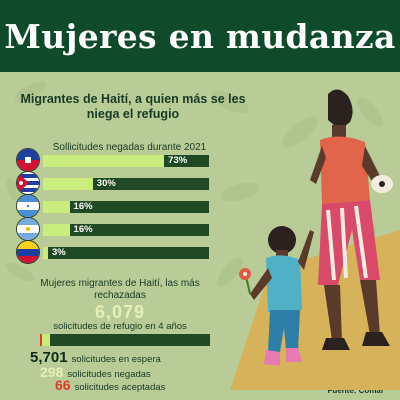  I want to click on segment-pending, so click(130, 340).